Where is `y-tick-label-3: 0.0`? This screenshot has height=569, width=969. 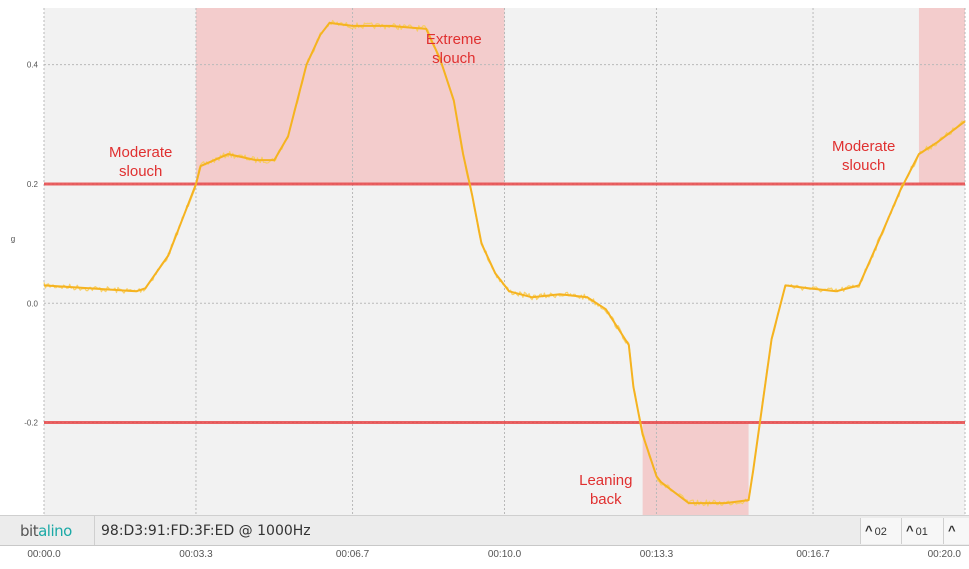
y-tick-label-3: 0.0 is located at coordinates (33, 303).